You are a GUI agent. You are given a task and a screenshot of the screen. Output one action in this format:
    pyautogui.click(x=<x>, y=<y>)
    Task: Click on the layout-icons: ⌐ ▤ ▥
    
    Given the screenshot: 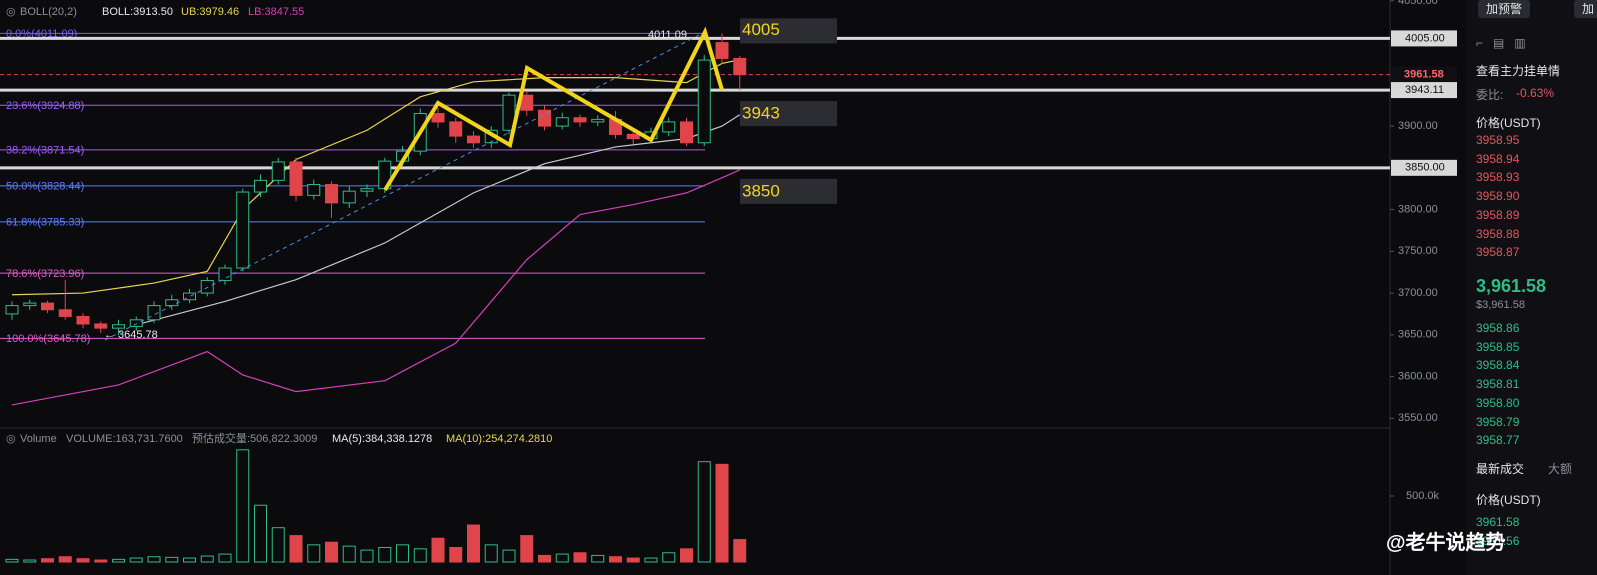 What is the action you would take?
    pyautogui.click(x=1501, y=43)
    